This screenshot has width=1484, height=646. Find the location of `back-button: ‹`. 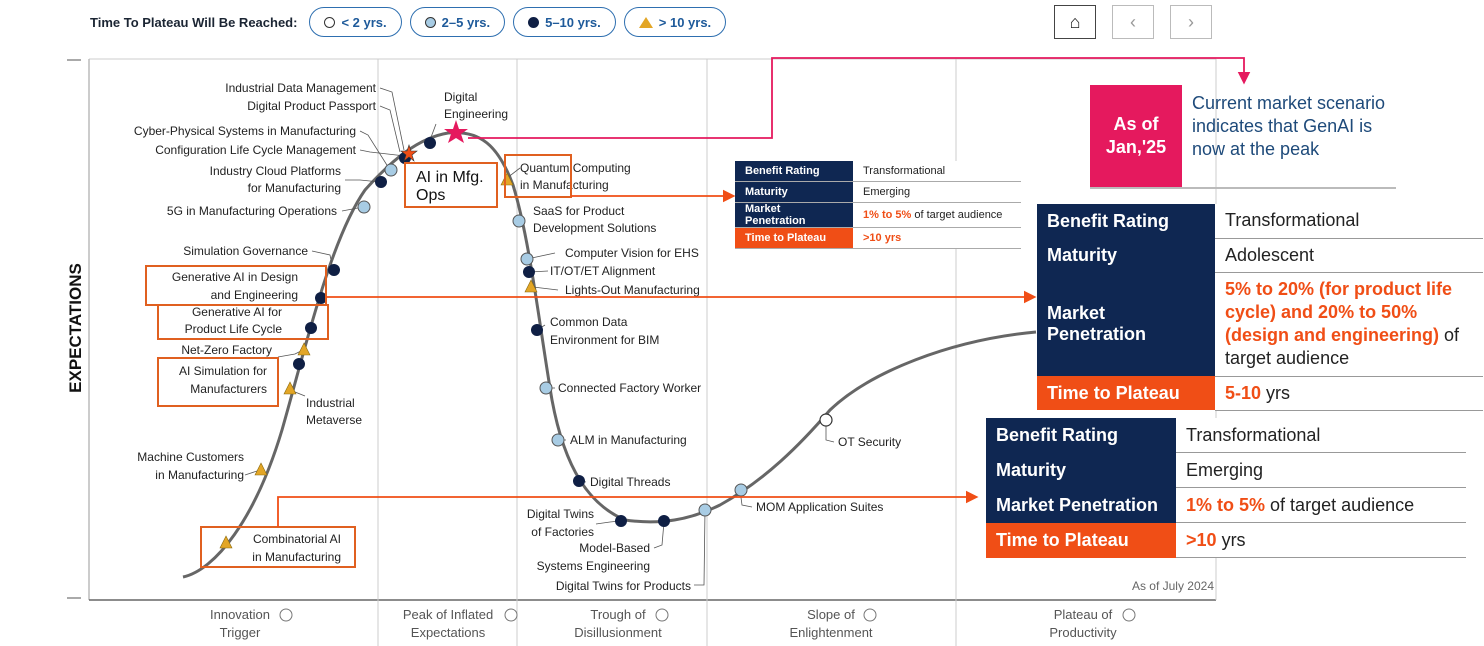

back-button: ‹ is located at coordinates (1133, 22).